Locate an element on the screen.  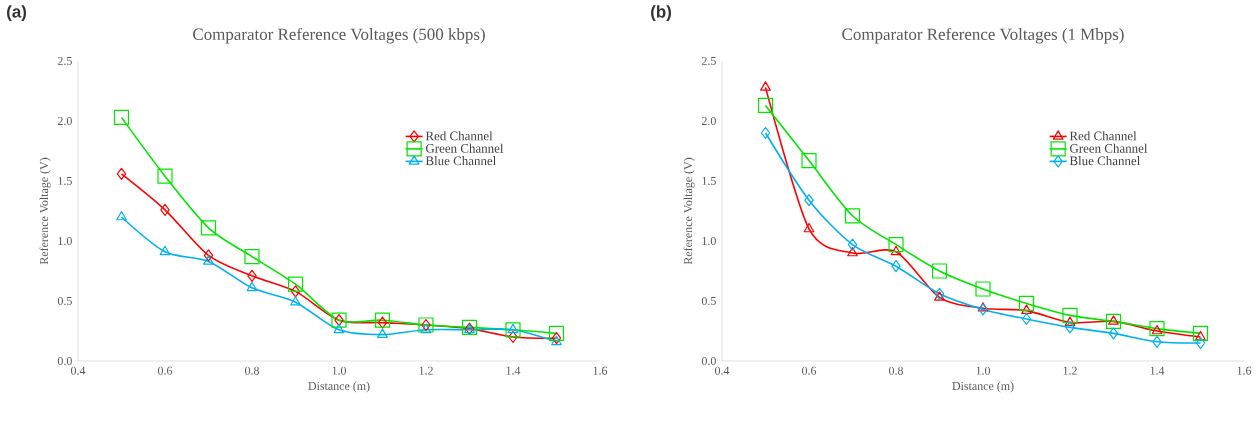
text: (a) is located at coordinates (17, 13).